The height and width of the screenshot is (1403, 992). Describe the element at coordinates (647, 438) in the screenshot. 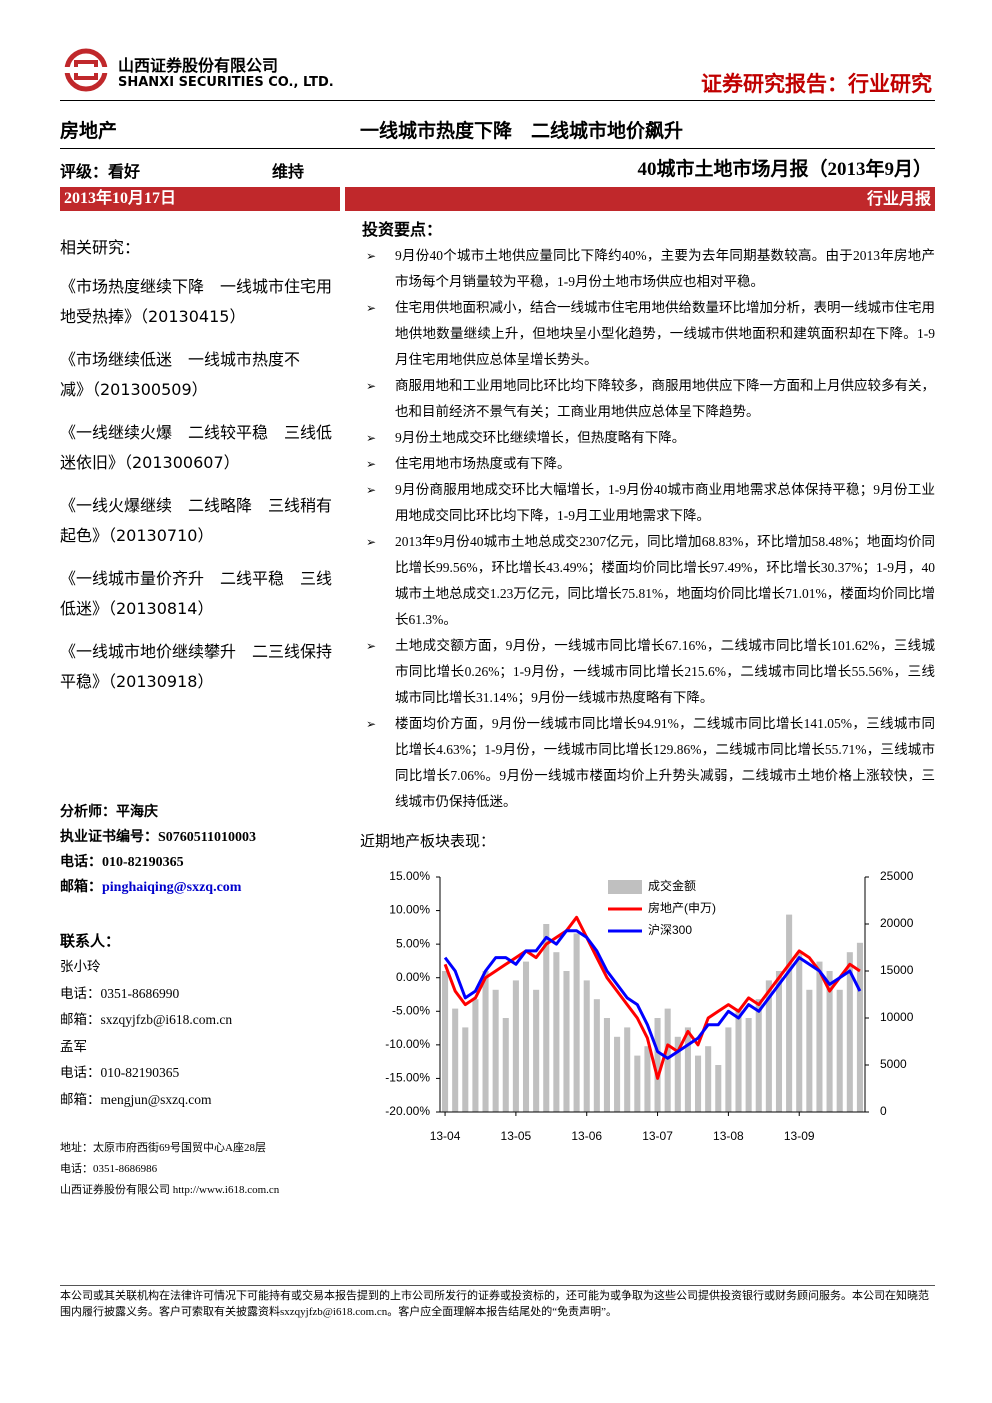

I see `highlight-item: ➢ 9月份土地成交环比继续增长，但热度略有下降。` at that location.